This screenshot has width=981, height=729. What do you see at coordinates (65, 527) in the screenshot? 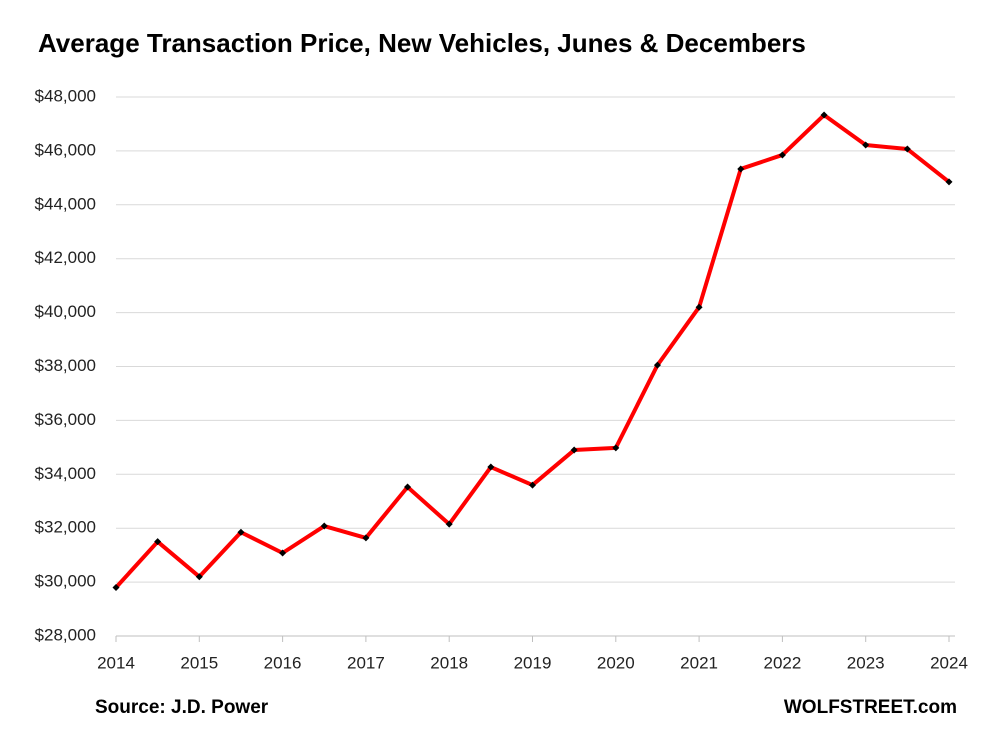
I see `y-tick-label: $32,000` at bounding box center [65, 527].